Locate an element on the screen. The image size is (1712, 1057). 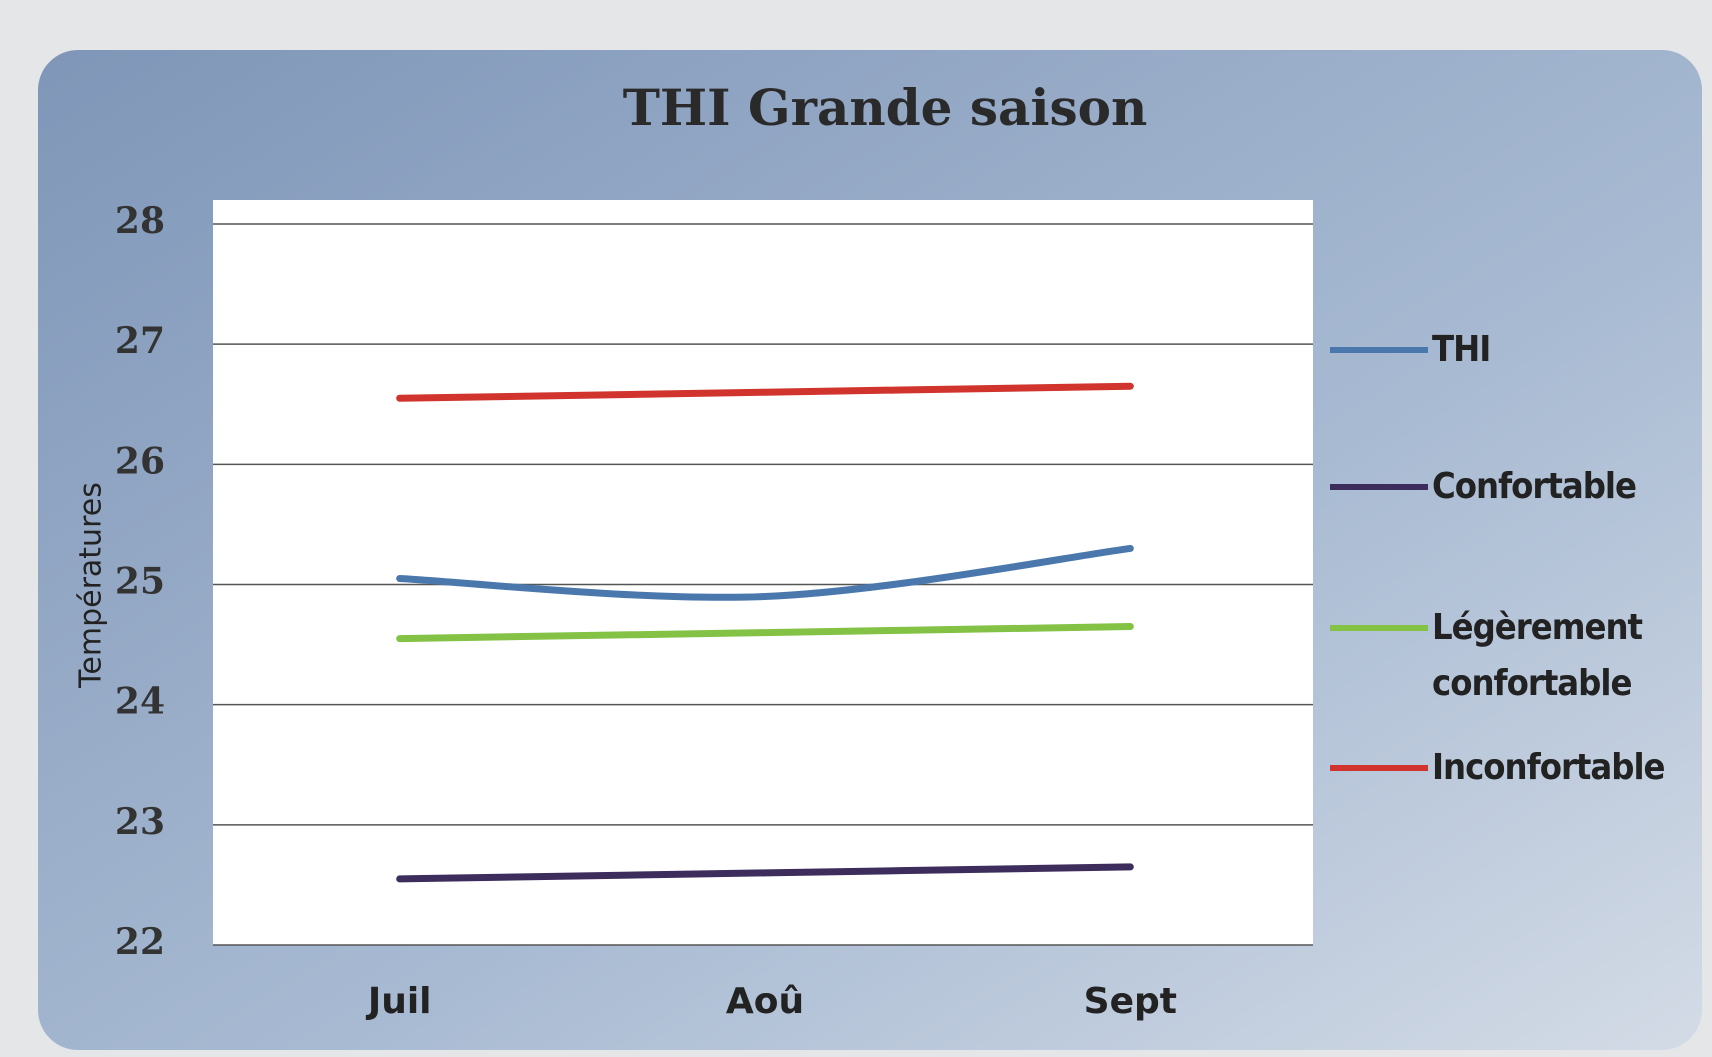
y-axis-label: Températures is located at coordinates (91, 585).